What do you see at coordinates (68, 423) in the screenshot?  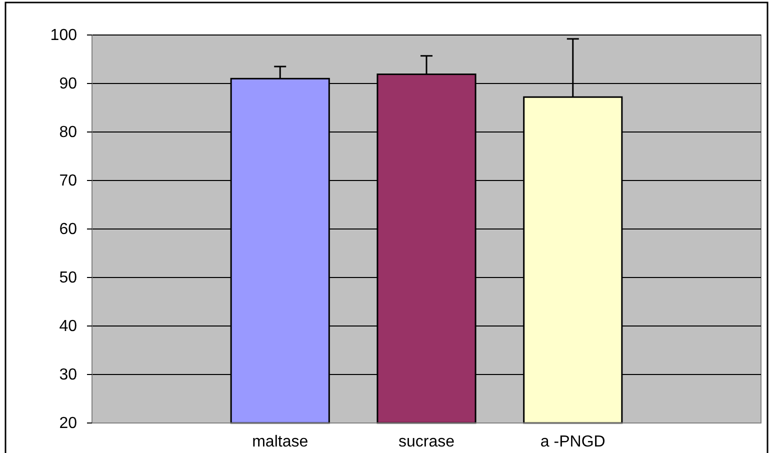 I see `y-tick-label: 20` at bounding box center [68, 423].